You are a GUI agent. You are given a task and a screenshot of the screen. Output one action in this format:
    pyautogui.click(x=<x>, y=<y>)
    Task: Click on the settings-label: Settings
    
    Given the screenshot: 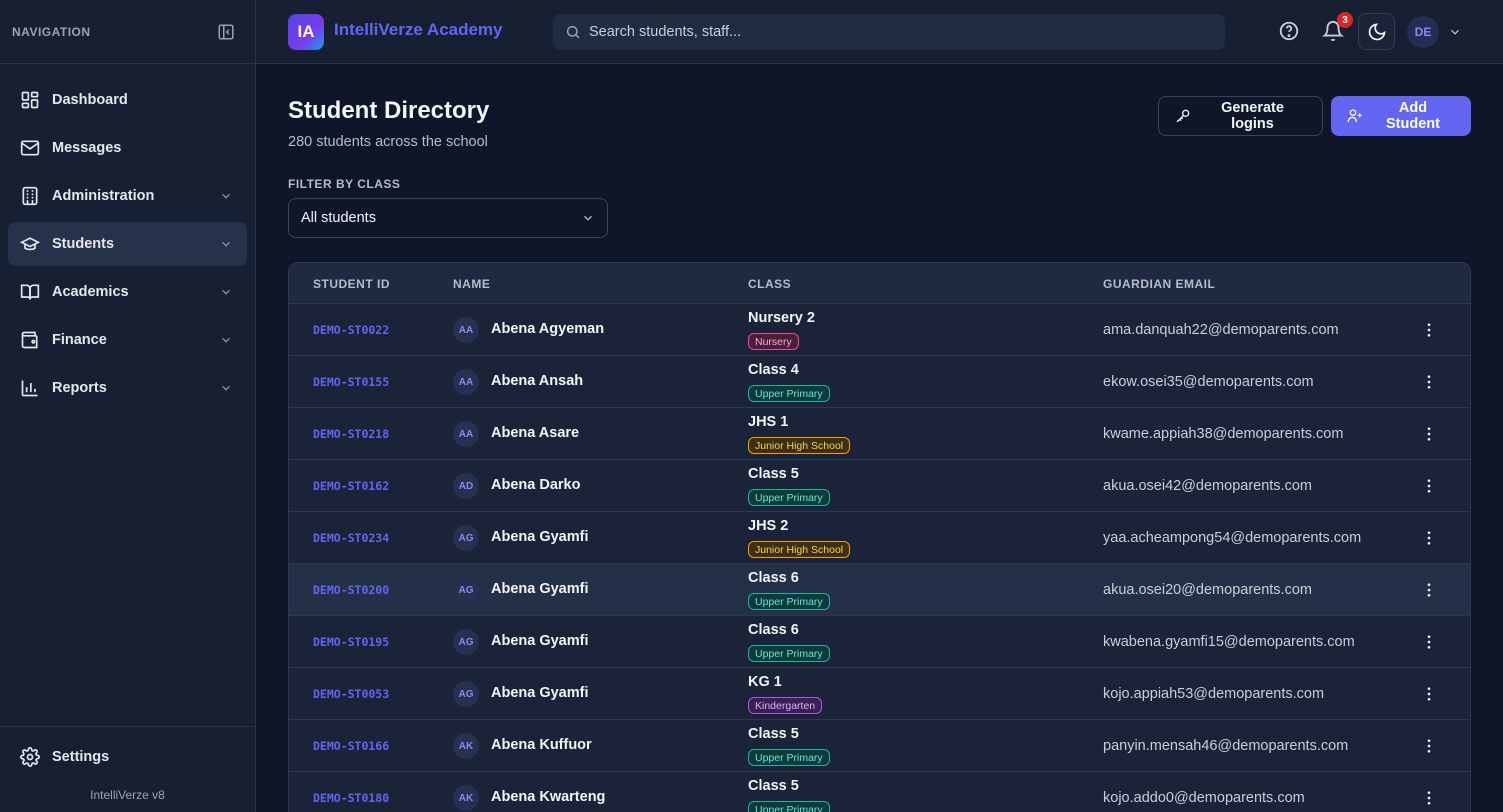 What is the action you would take?
    pyautogui.click(x=81, y=757)
    